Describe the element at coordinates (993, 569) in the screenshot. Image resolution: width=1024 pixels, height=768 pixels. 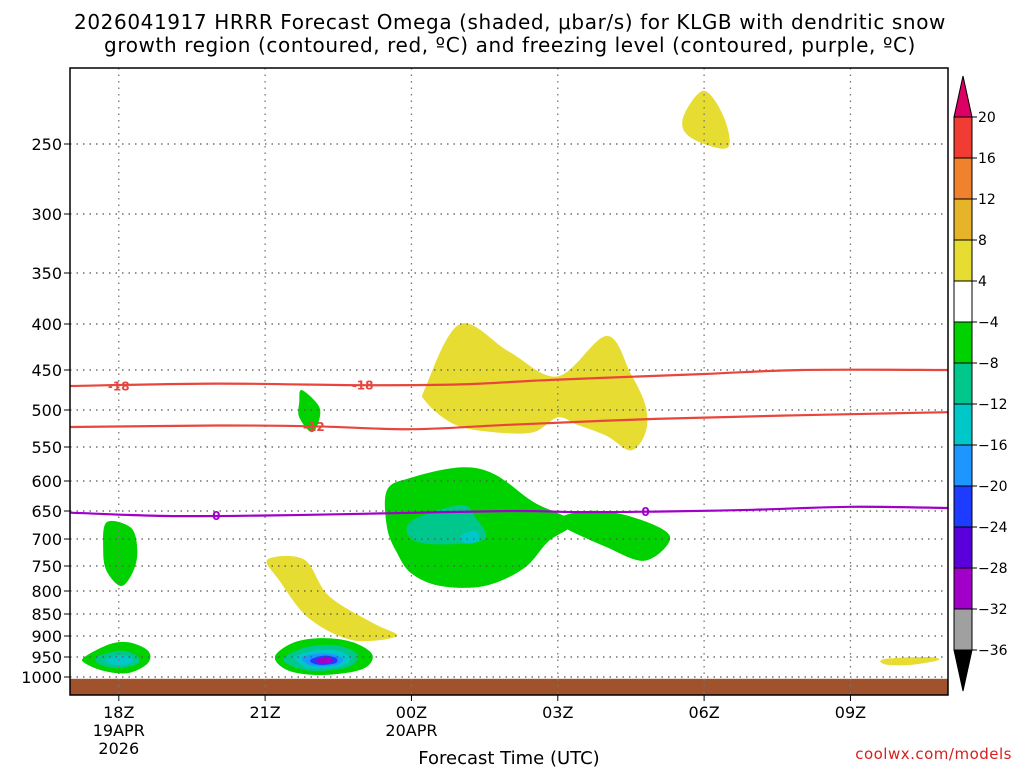
I see `colorbar-label-11: −28` at that location.